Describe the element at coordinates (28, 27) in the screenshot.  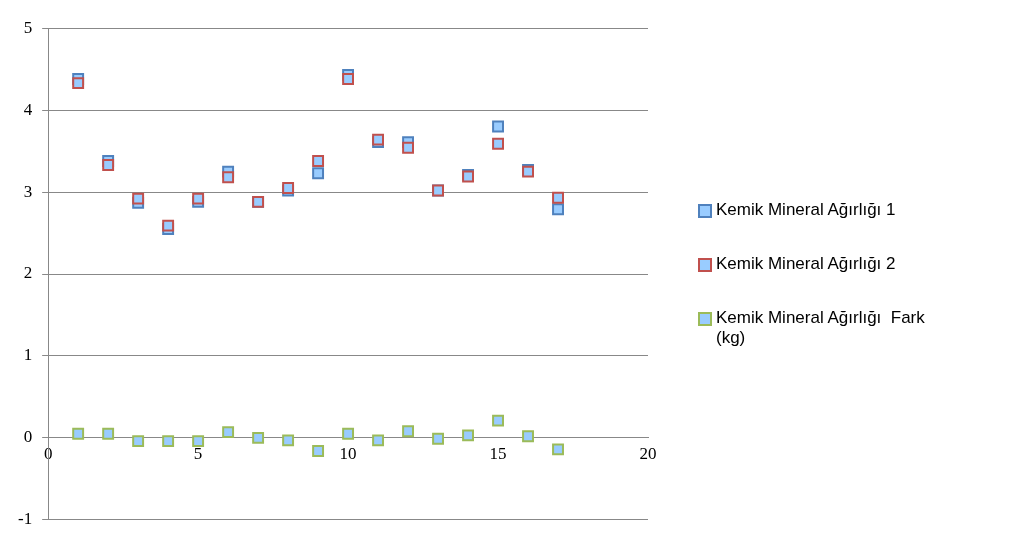
I see `y-tick-label: 5` at that location.